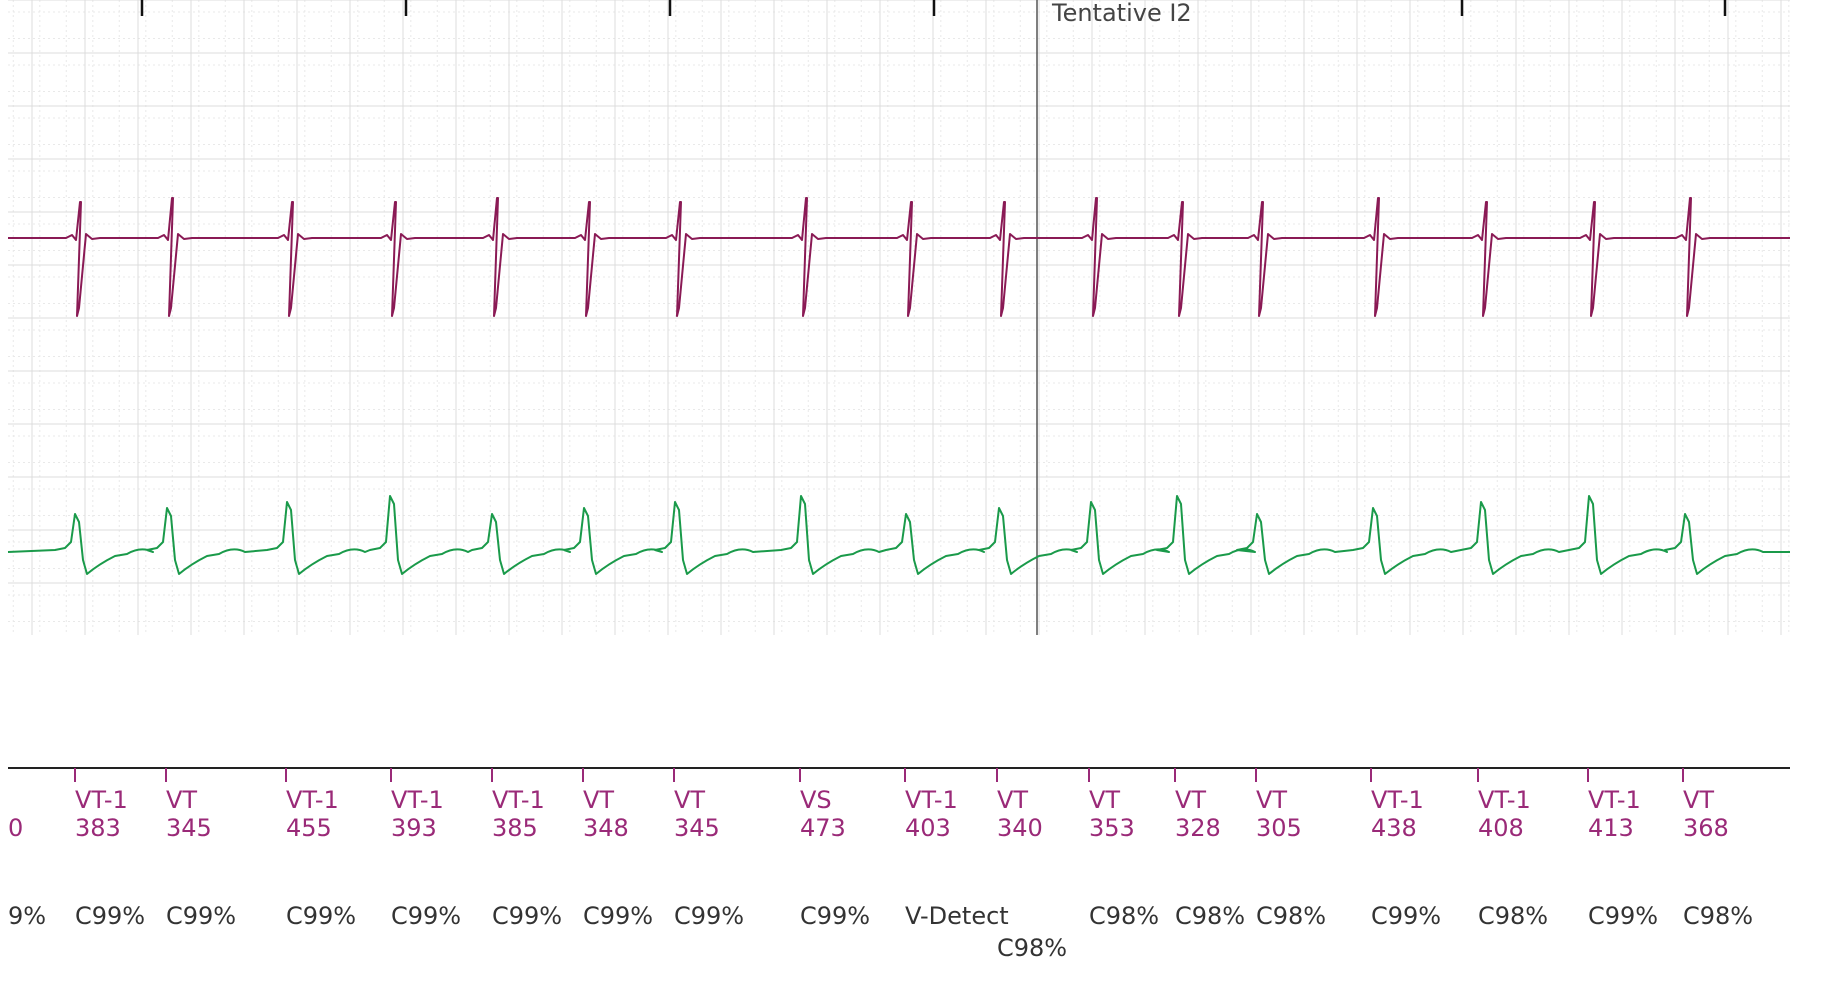 Image resolution: width=1827 pixels, height=1007 pixels. Describe the element at coordinates (1501, 828) in the screenshot. I see `marker-interval: 408` at that location.